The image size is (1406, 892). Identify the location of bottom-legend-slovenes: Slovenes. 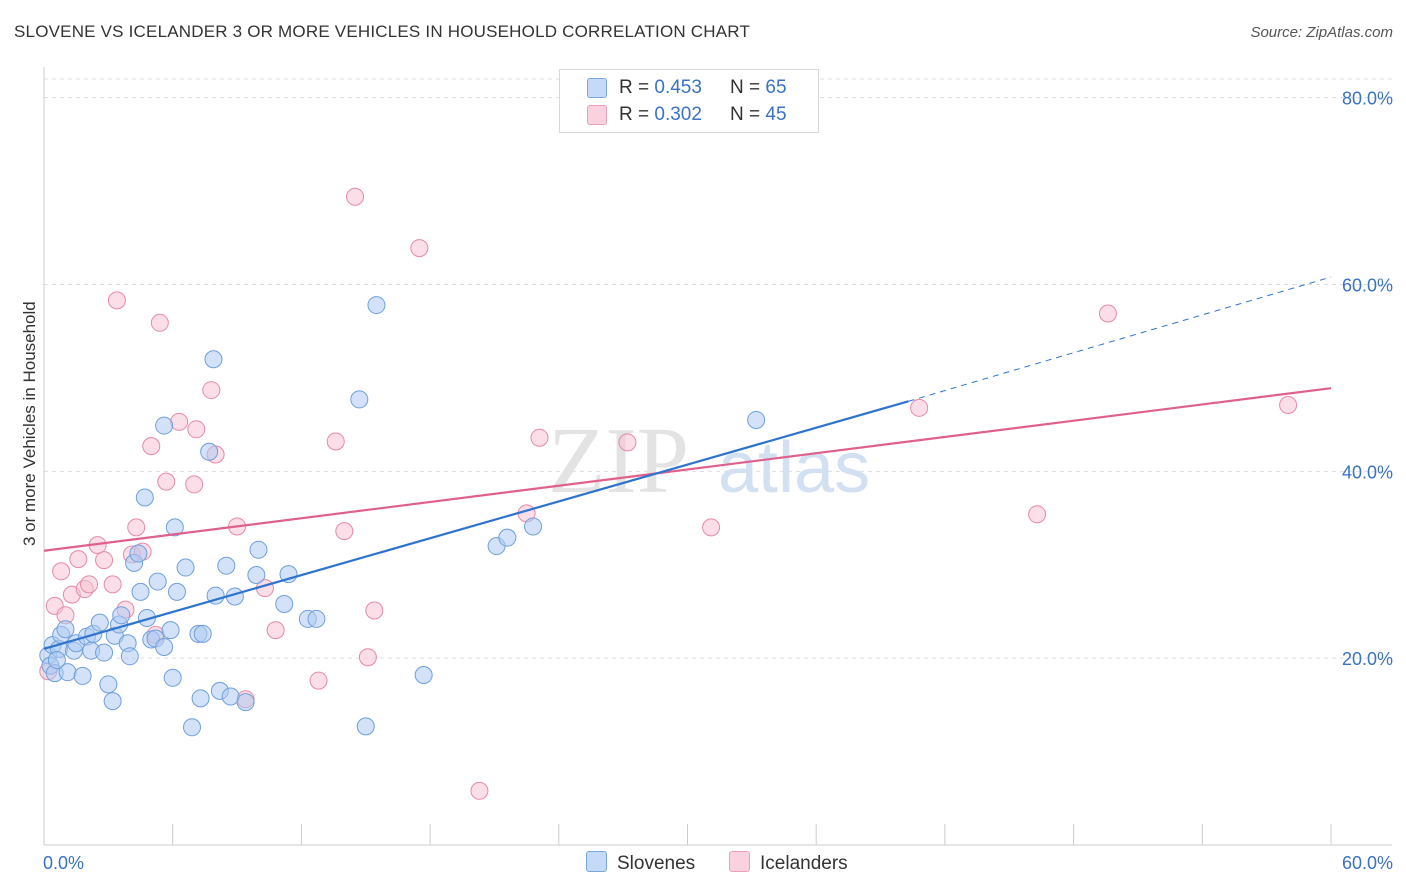
(640, 863).